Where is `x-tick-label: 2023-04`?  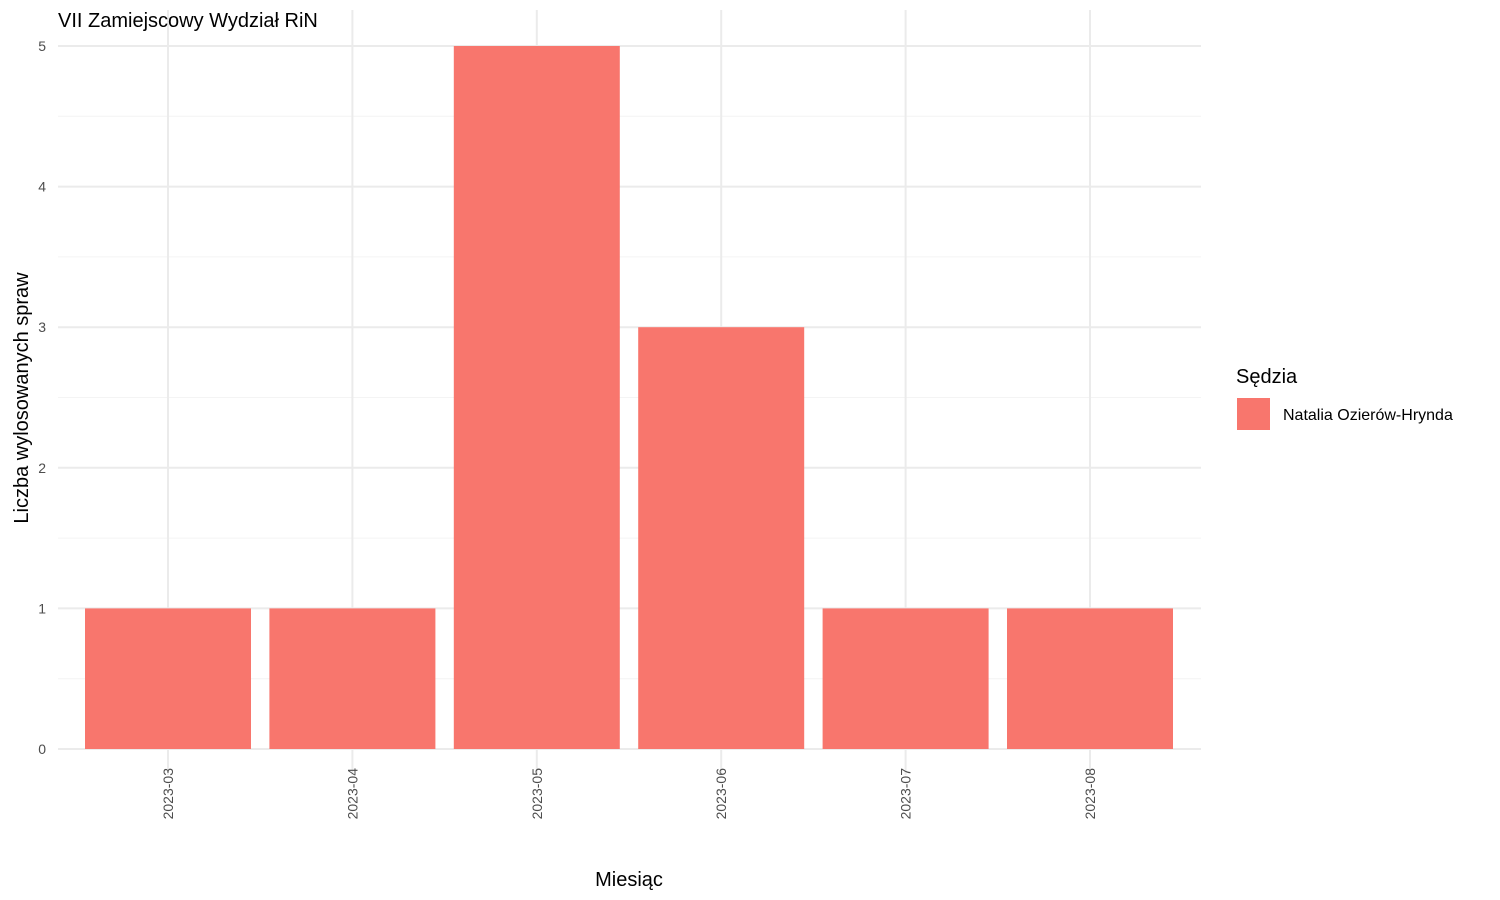 x-tick-label: 2023-04 is located at coordinates (352, 794).